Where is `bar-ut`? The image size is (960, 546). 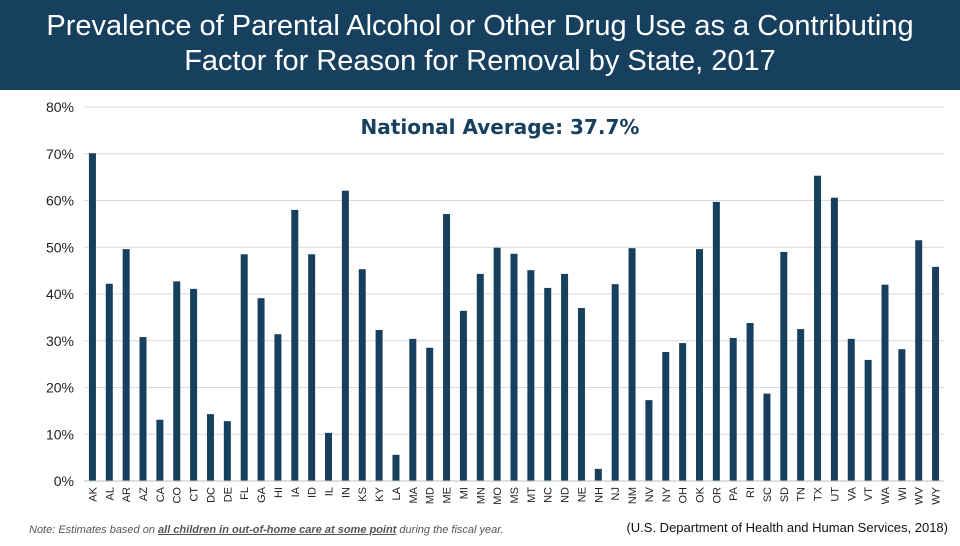
bar-ut is located at coordinates (834, 339).